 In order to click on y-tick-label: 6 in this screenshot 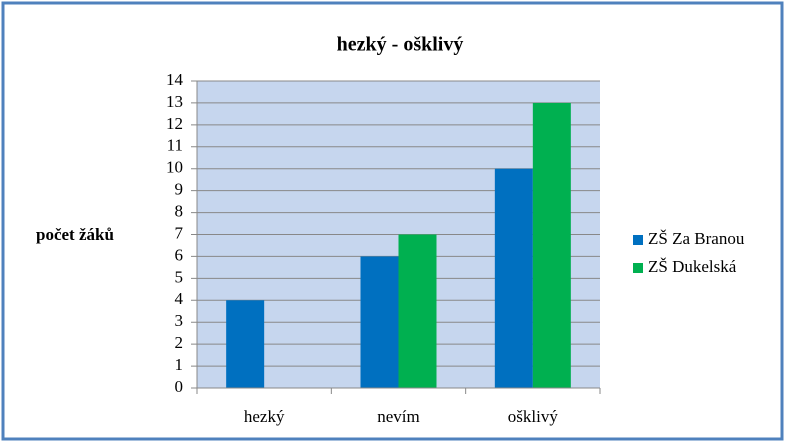, I will do `click(179, 254)`.